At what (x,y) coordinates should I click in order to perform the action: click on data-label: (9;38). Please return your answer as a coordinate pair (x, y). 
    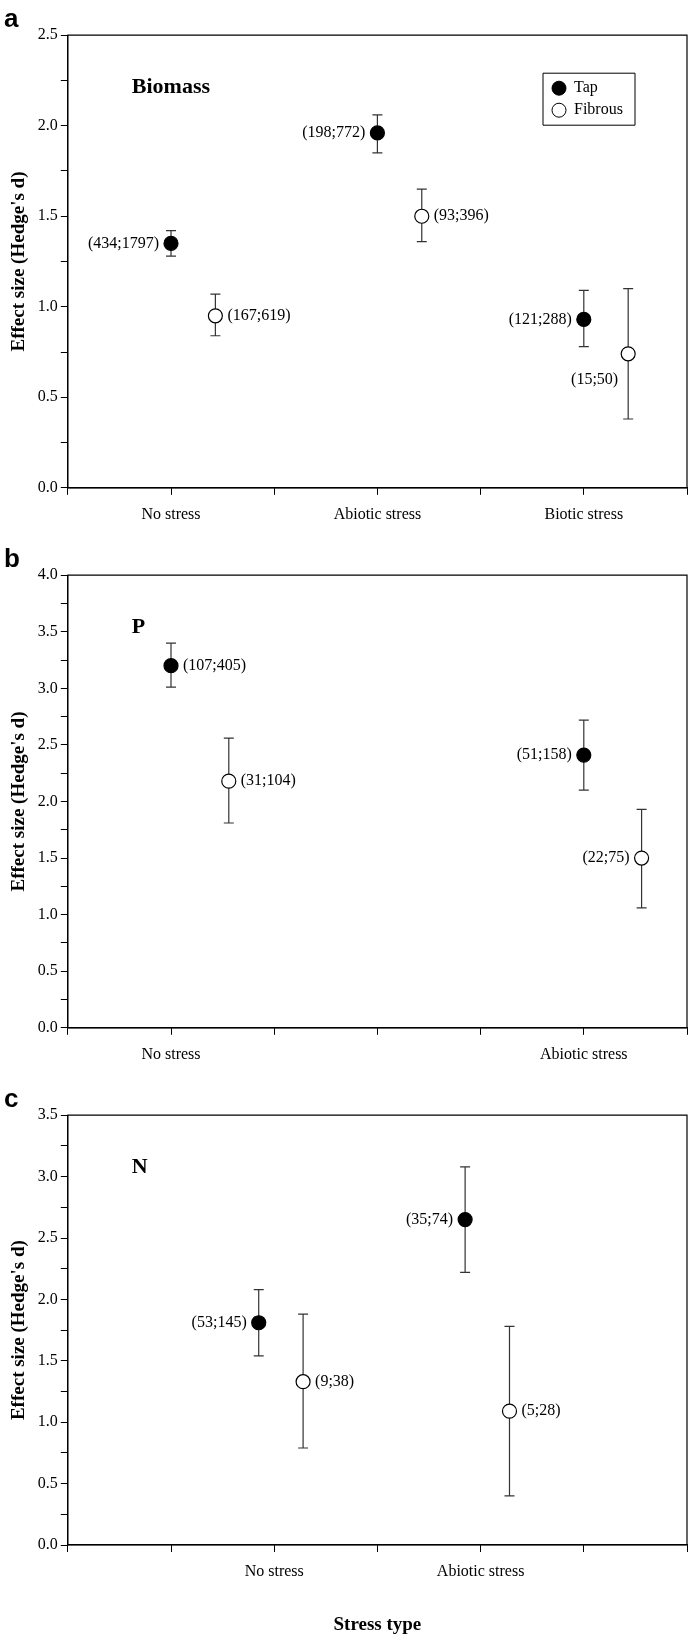
    Looking at the image, I should click on (335, 1380).